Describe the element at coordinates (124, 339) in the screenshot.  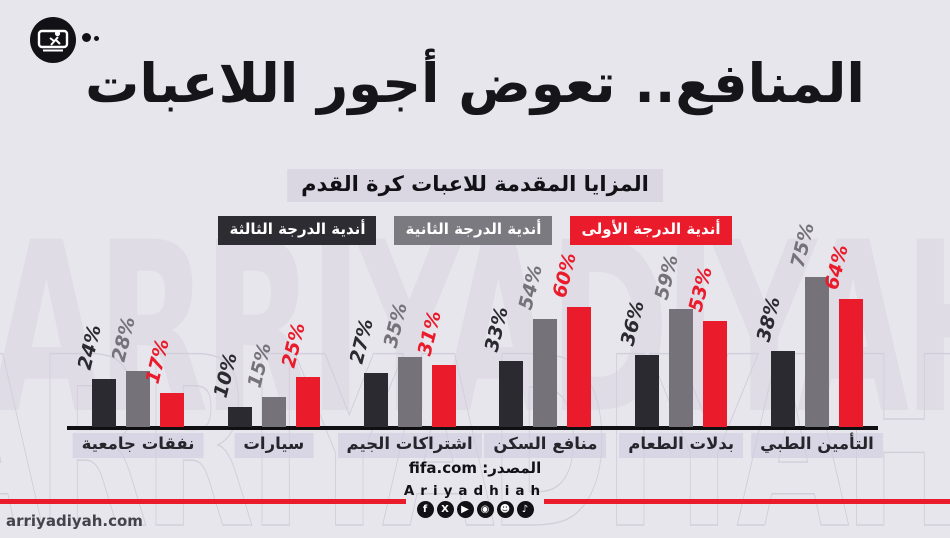
I see `bar-value-label: 28%` at that location.